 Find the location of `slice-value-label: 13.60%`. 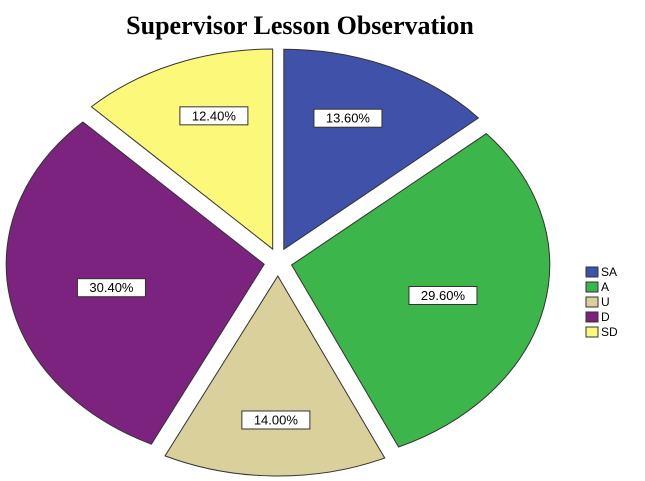

slice-value-label: 13.60% is located at coordinates (348, 118).